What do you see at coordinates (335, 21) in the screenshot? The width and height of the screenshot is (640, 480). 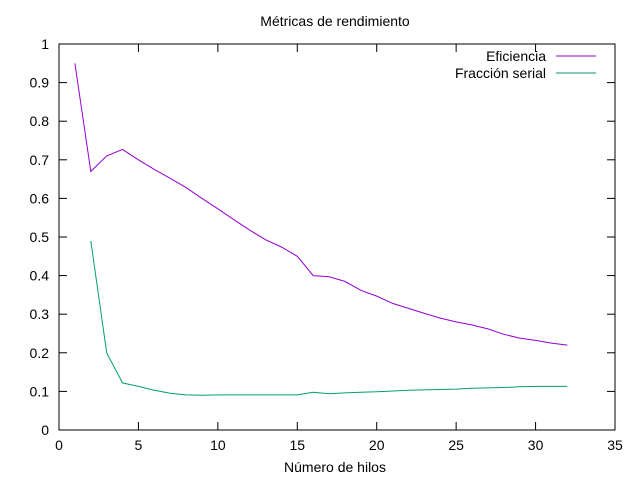 I see `chart-title: Métricas de rendimiento` at bounding box center [335, 21].